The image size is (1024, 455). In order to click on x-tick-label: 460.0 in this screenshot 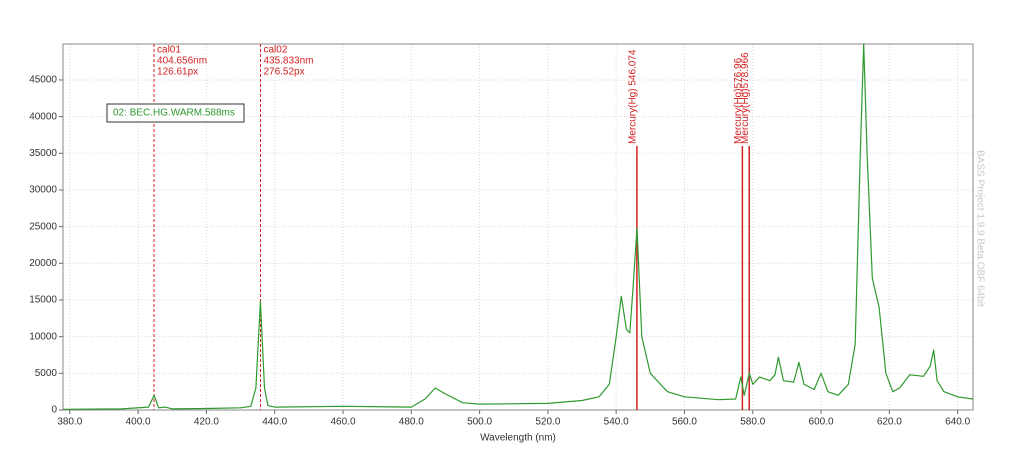, I will do `click(342, 422)`.